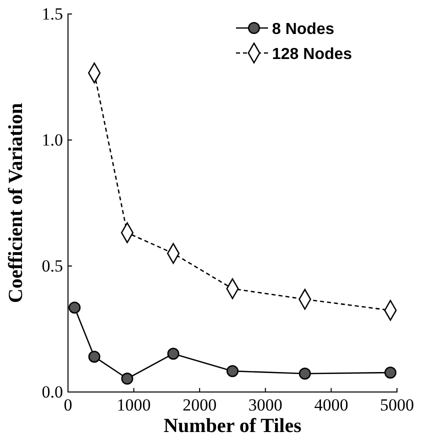 The image size is (421, 438). What do you see at coordinates (52, 140) in the screenshot?
I see `y-tick-label: 1.0` at bounding box center [52, 140].